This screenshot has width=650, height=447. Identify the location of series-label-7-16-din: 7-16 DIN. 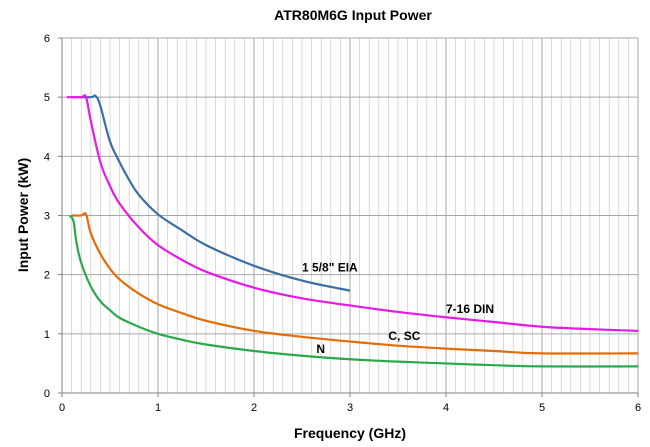
(470, 309).